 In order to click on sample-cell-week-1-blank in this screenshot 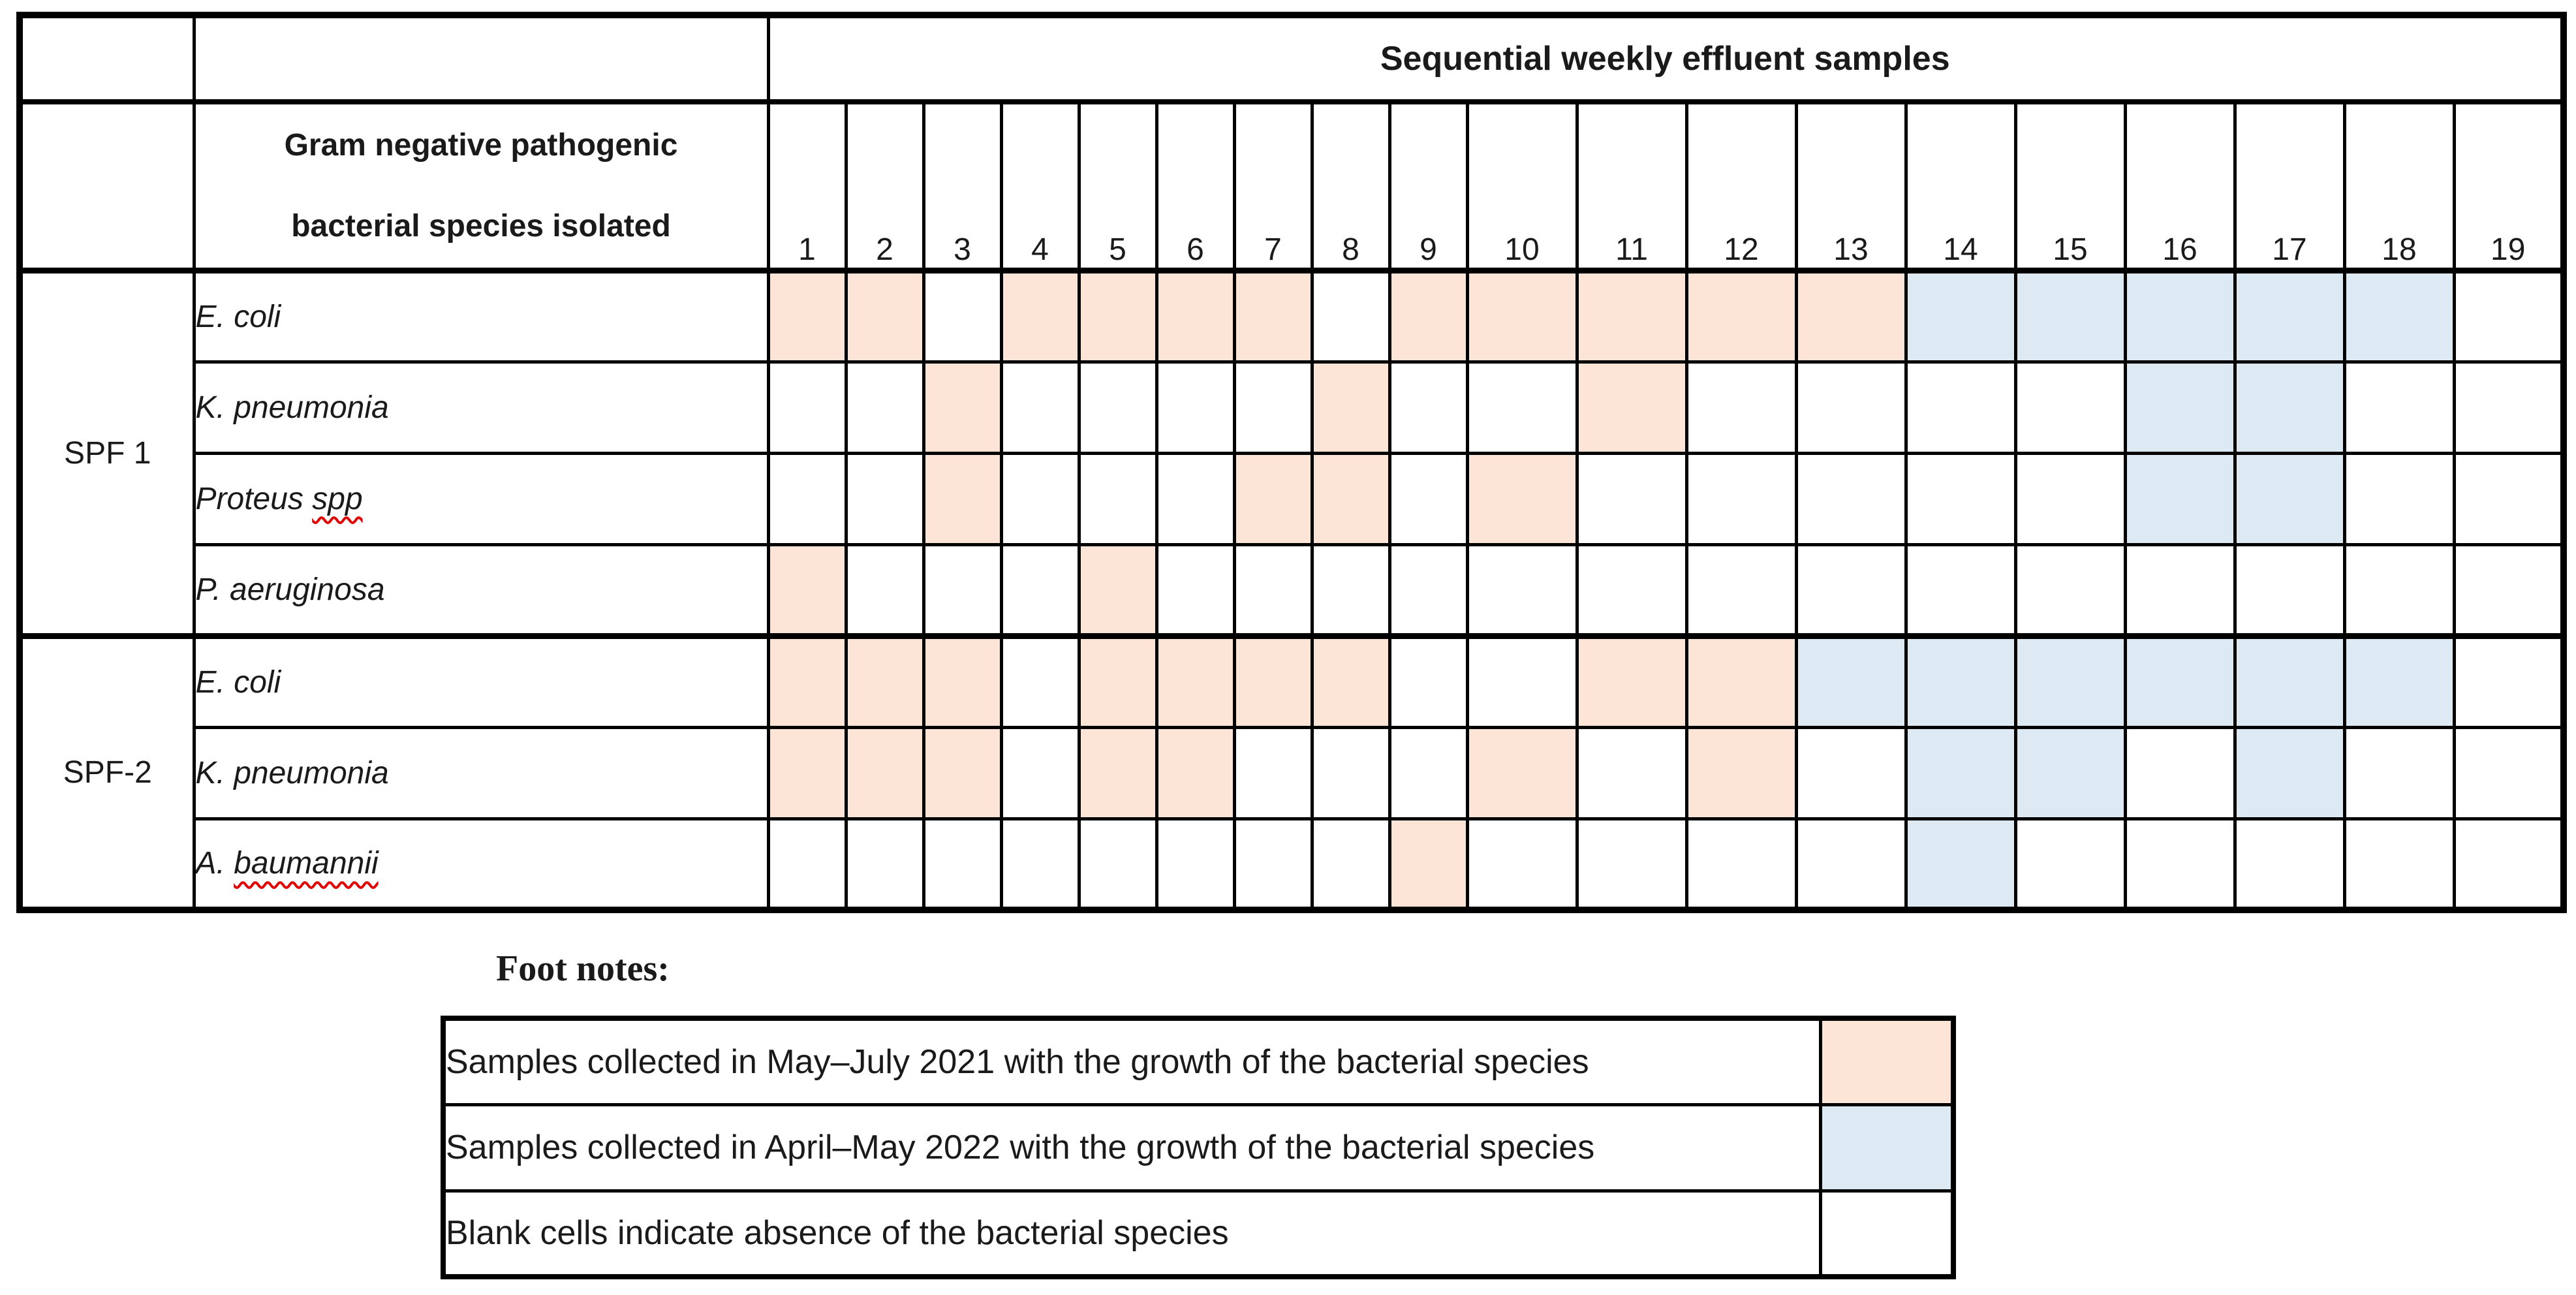, I will do `click(807, 407)`.